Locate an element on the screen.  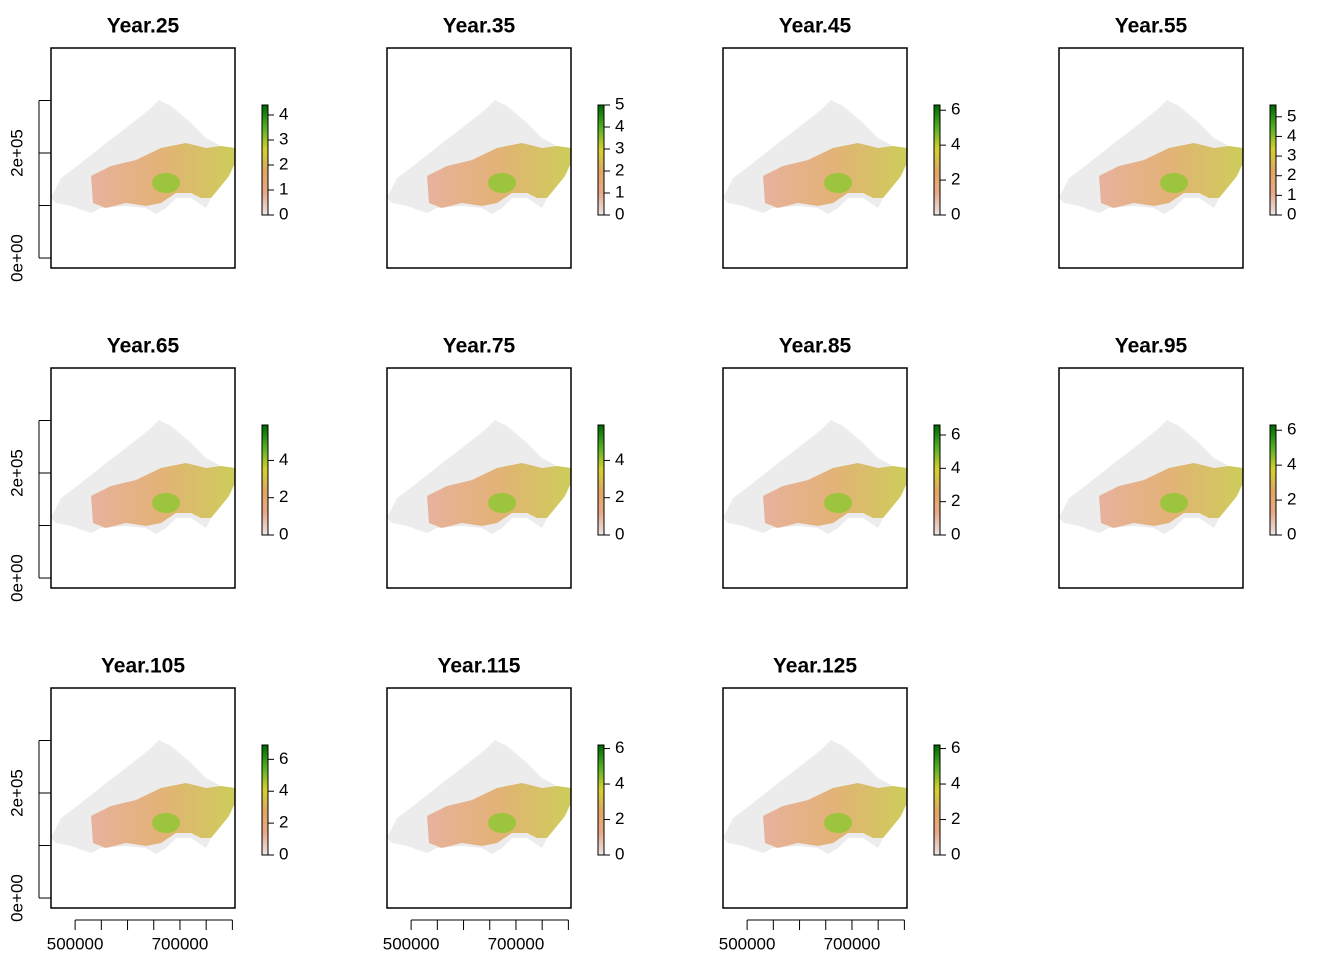
panel-title: Year.45 is located at coordinates (815, 26).